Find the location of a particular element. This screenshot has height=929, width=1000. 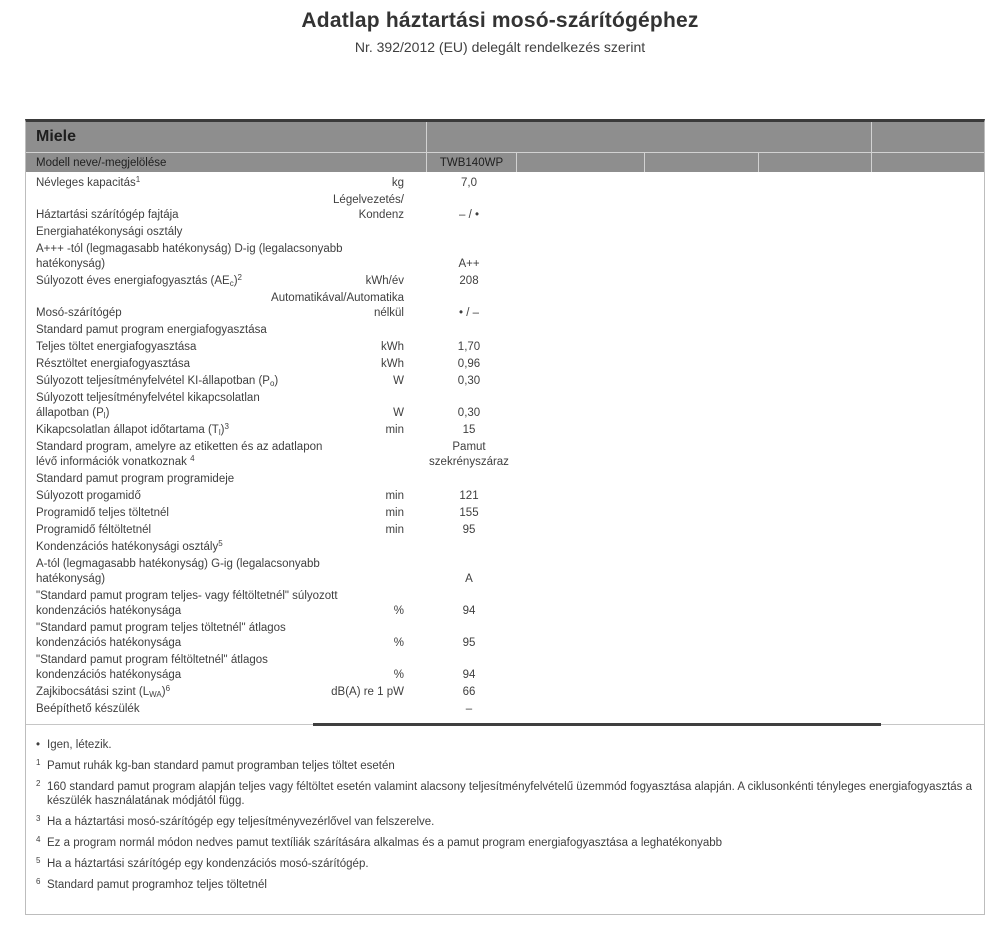

spec-row: Programidő féltöltetnél min 95 is located at coordinates (505, 530).